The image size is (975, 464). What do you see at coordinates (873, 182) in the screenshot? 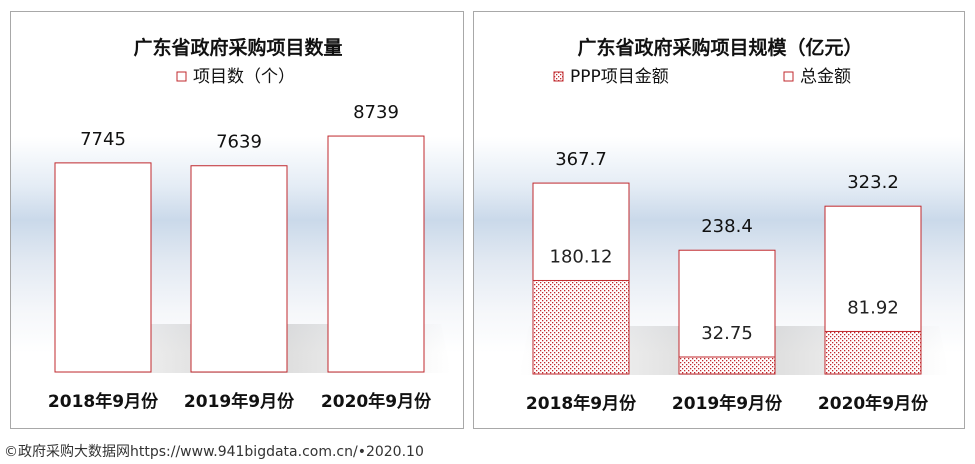
I see `data-label-total: 323.2` at bounding box center [873, 182].